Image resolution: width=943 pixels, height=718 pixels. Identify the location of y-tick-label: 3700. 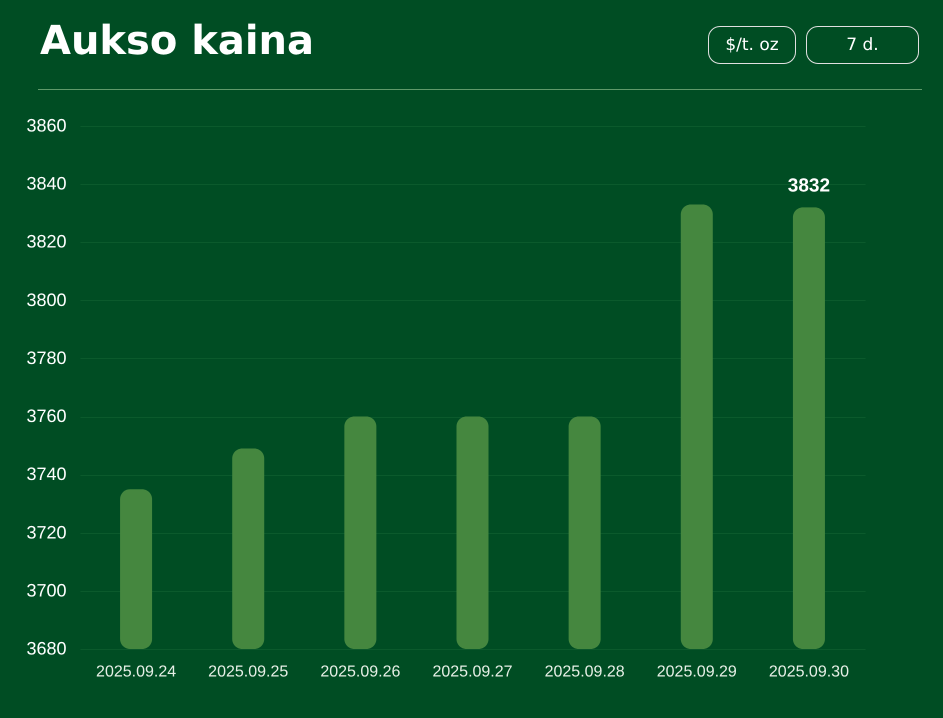
(46, 590).